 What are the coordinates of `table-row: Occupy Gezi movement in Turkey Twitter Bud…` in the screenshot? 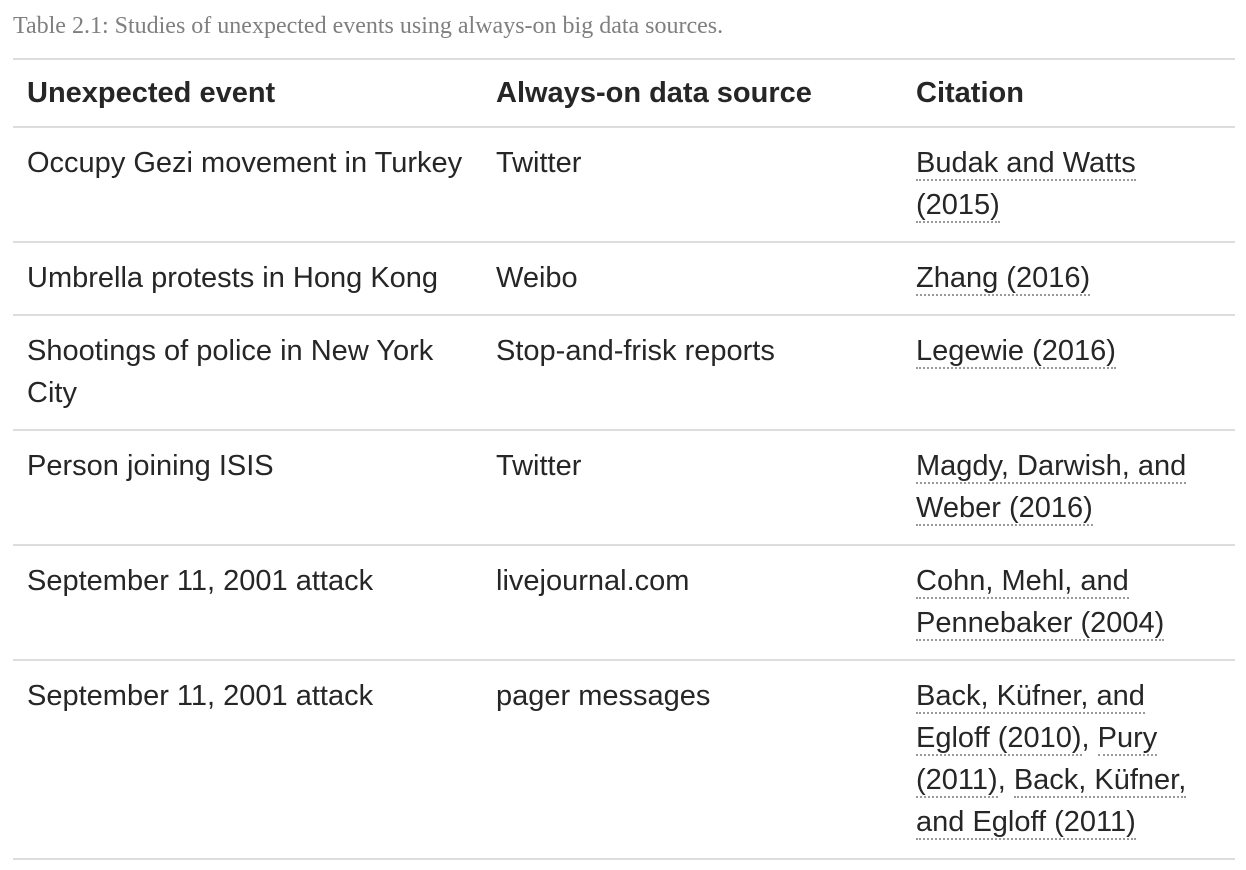 It's located at (624, 184).